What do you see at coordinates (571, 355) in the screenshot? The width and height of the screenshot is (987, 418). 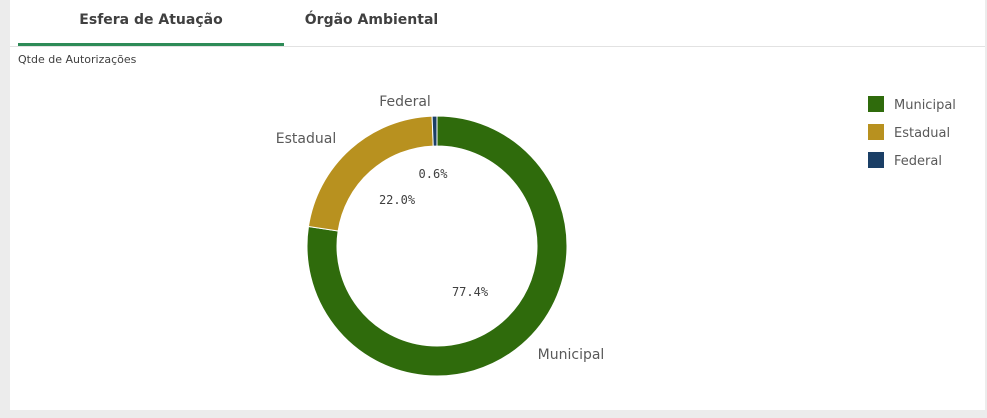 I see `slice-label-municipal: Municipal` at bounding box center [571, 355].